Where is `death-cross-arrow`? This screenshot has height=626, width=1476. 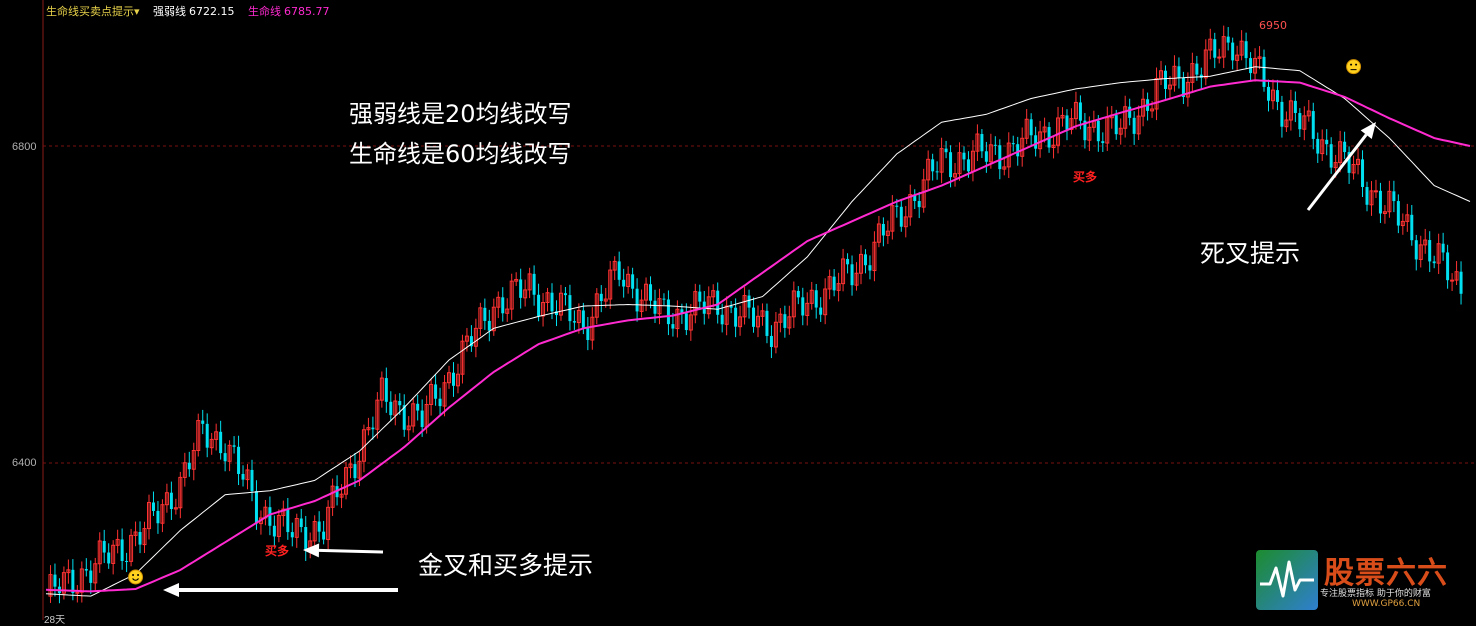
death-cross-arrow is located at coordinates (1341, 166).